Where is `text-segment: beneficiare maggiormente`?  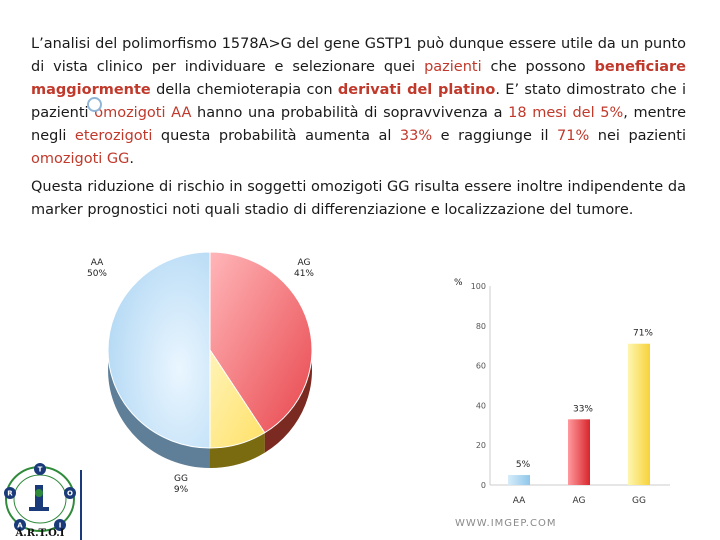
text-segment: beneficiare maggiormente is located at coordinates (359, 78).